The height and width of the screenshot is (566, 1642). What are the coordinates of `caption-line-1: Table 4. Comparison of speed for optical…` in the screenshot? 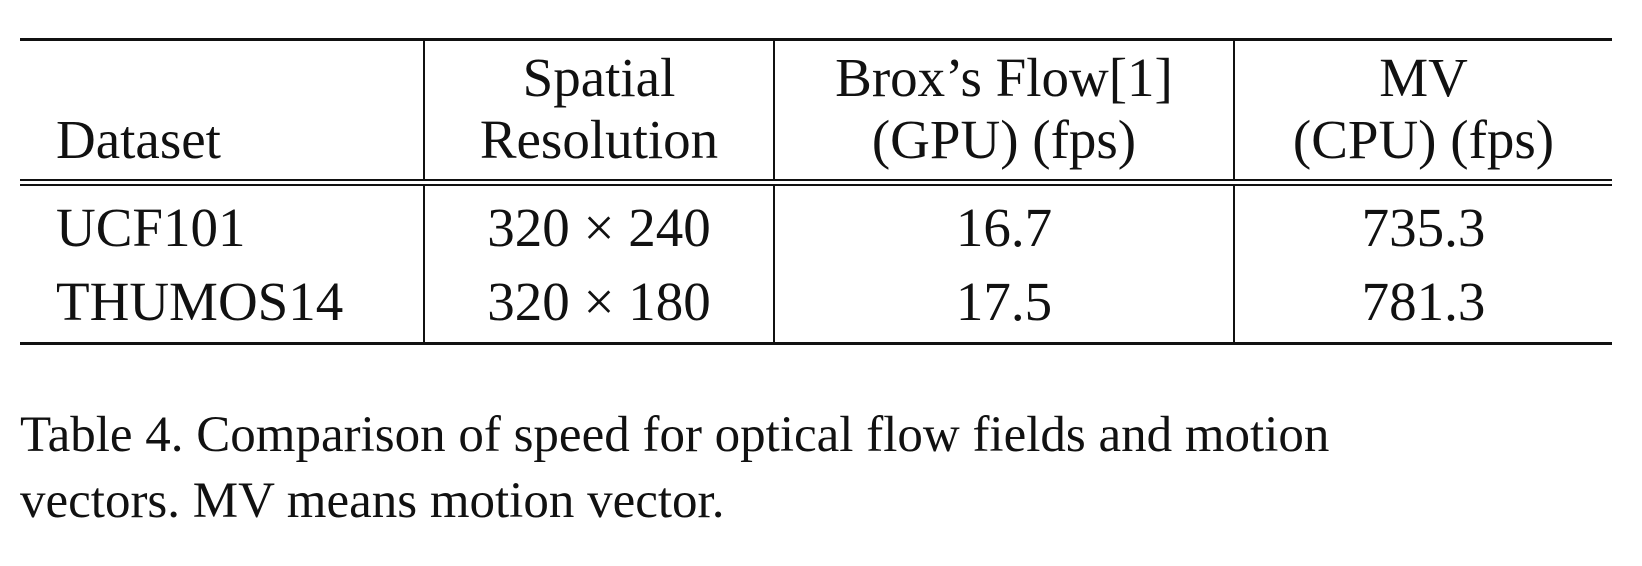 It's located at (675, 435).